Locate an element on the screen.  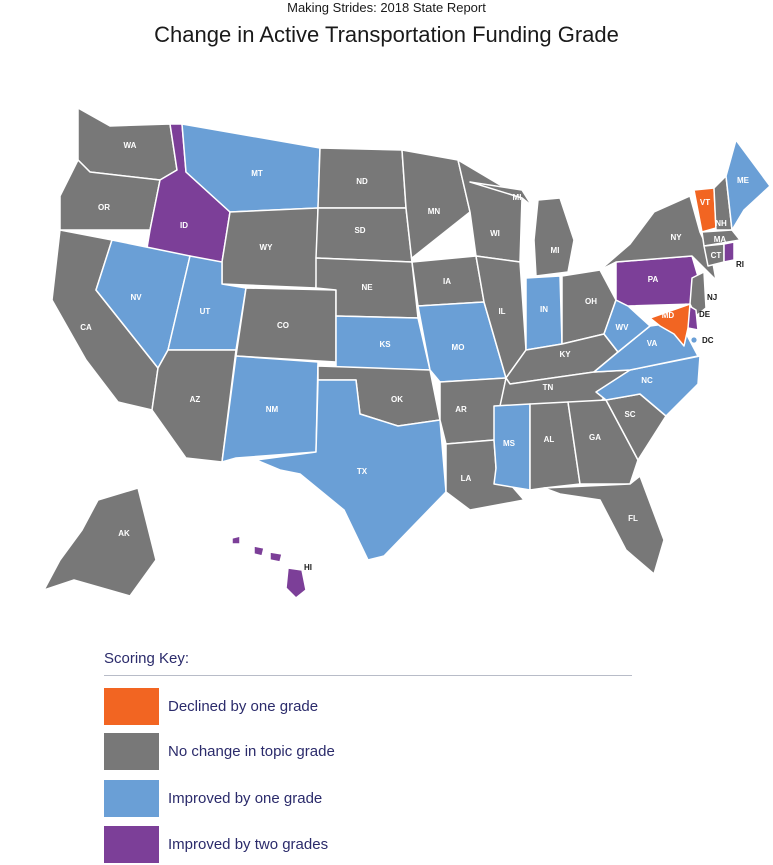
state-label-SC: SC is located at coordinates (629, 414).